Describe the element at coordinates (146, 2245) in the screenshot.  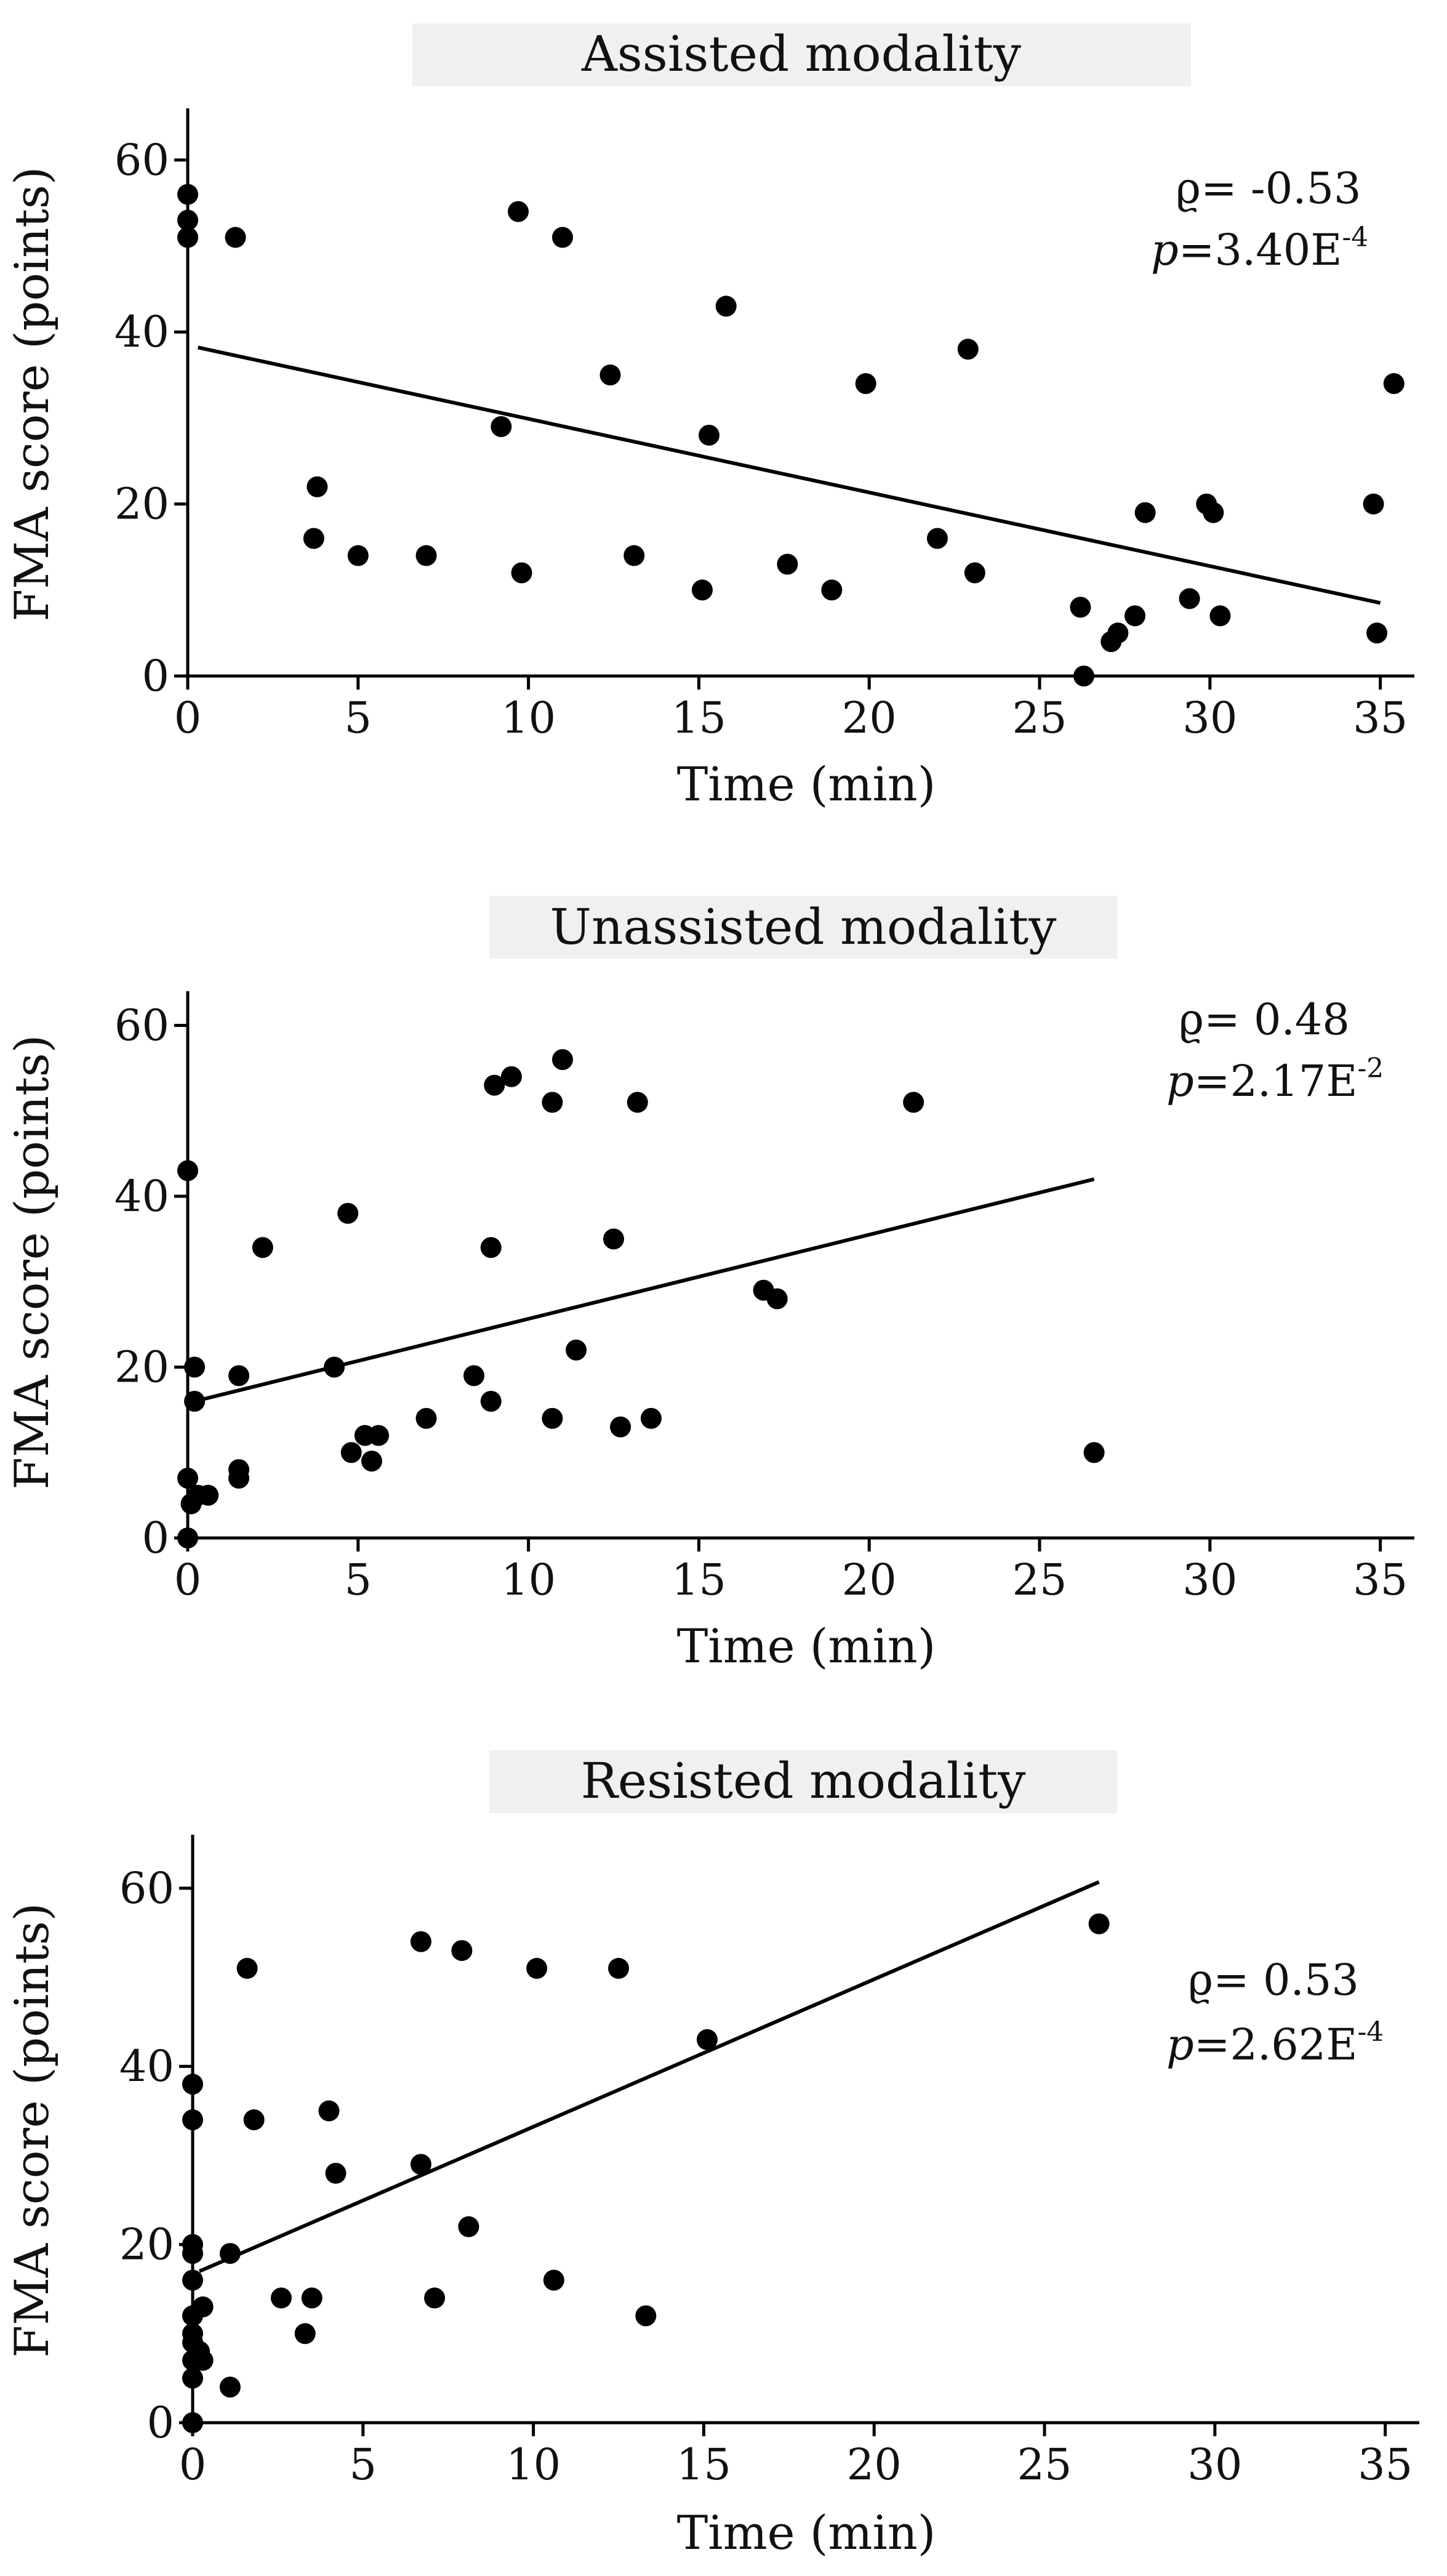
I see `y-tick-label: 20` at that location.